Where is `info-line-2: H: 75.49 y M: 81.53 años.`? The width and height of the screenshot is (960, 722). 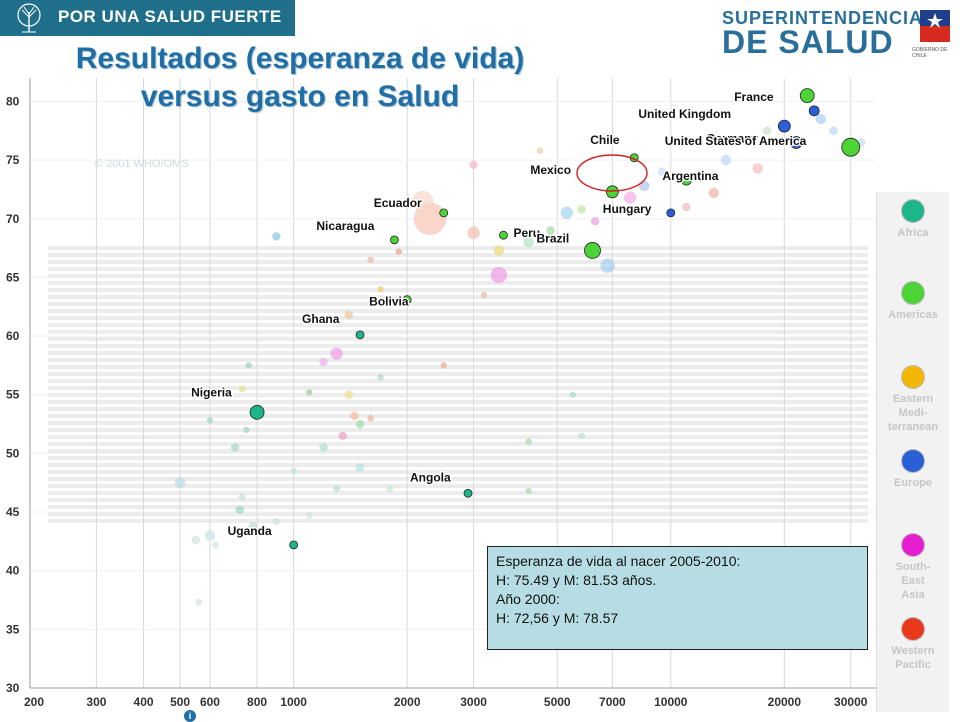
info-line-2: H: 75.49 y M: 81.53 años. is located at coordinates (576, 580).